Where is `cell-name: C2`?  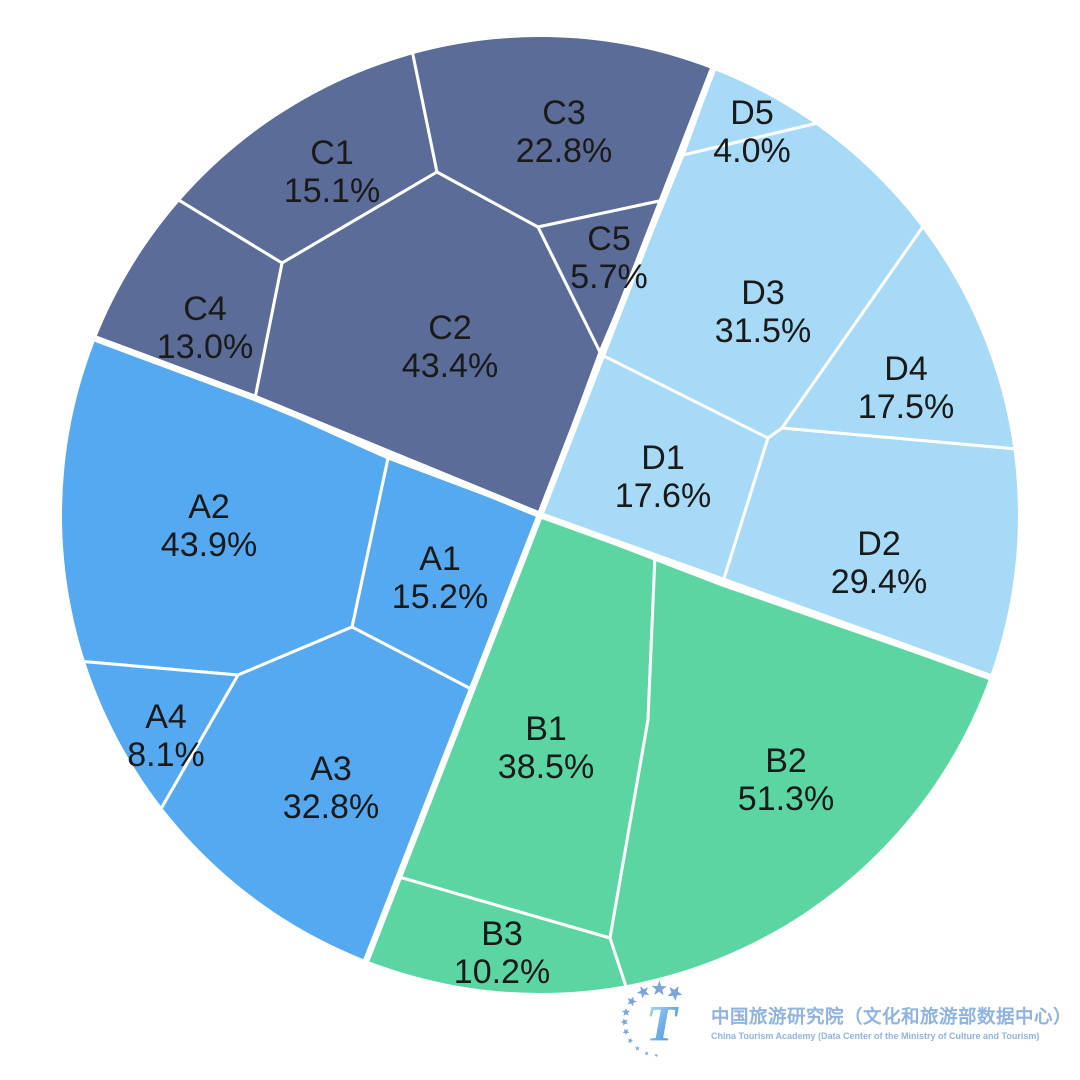 cell-name: C2 is located at coordinates (449, 328).